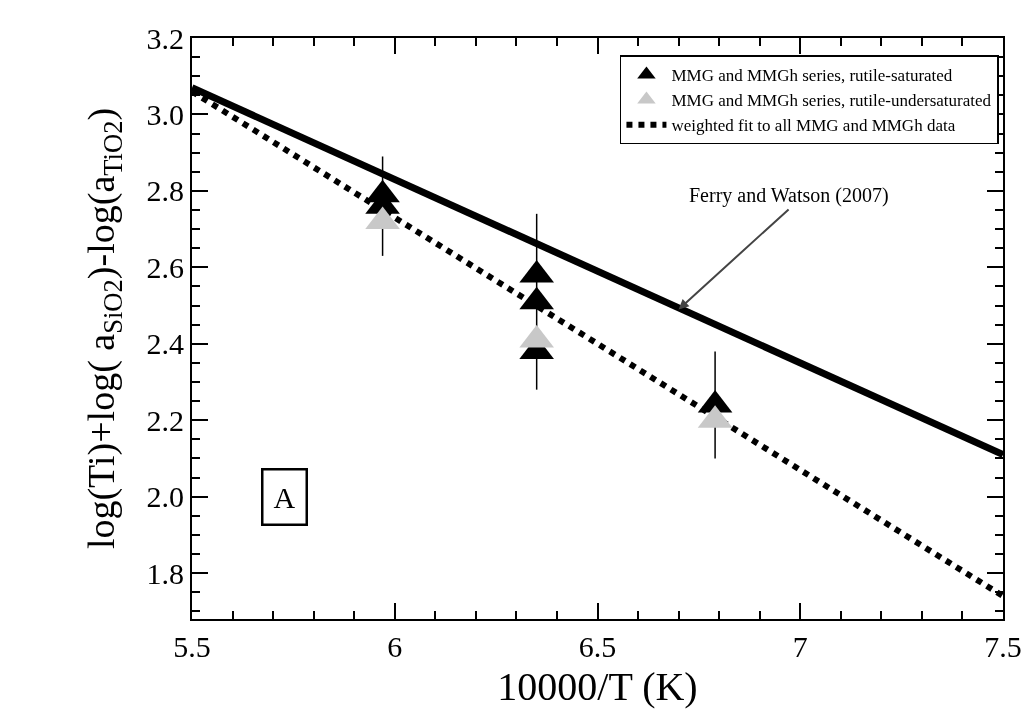  What do you see at coordinates (813, 126) in the screenshot?
I see `legend-label: weighted fit to all MMG and MMGh data` at bounding box center [813, 126].